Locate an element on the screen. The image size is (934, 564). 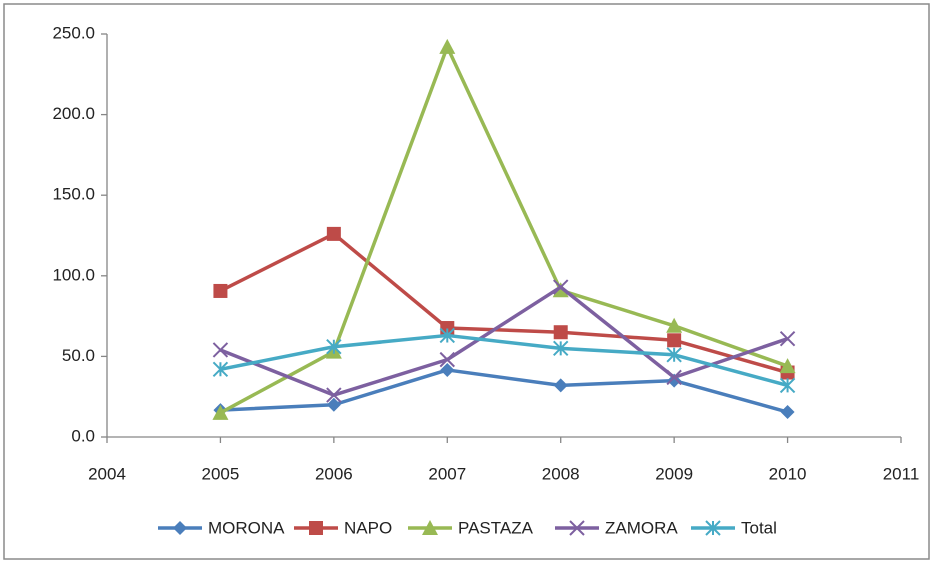
legend-label: ZAMORA is located at coordinates (641, 527).